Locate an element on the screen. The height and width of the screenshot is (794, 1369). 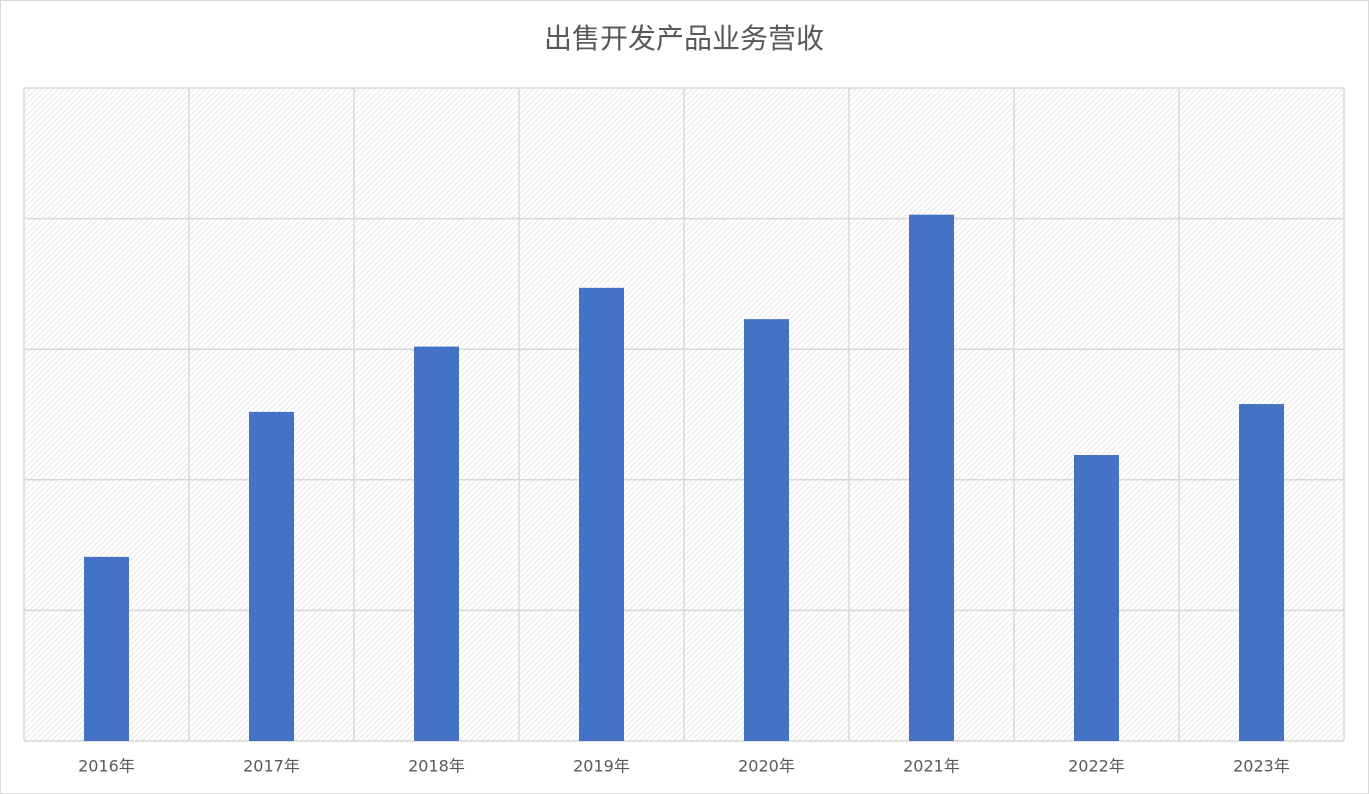
x-tick-label: 2016年 is located at coordinates (106, 766).